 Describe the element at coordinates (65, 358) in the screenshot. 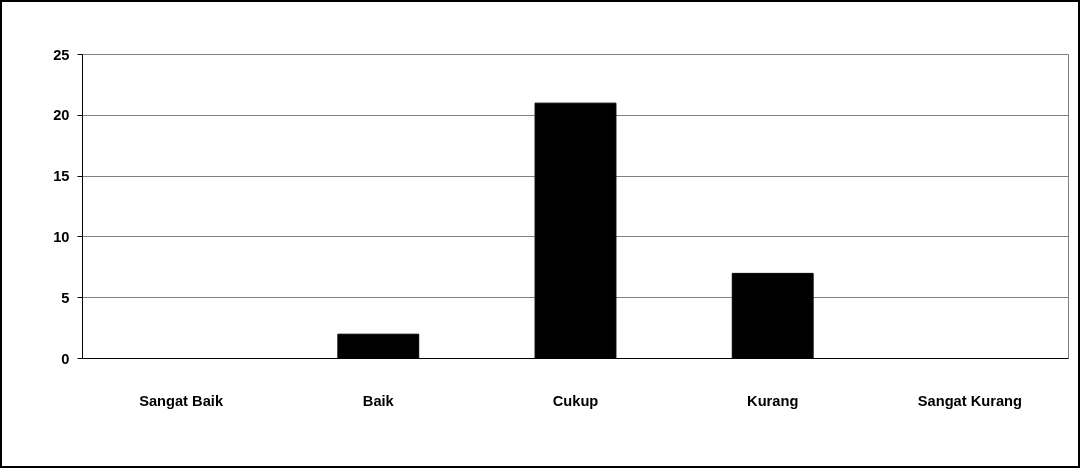

I see `y-tick-label: 0` at that location.